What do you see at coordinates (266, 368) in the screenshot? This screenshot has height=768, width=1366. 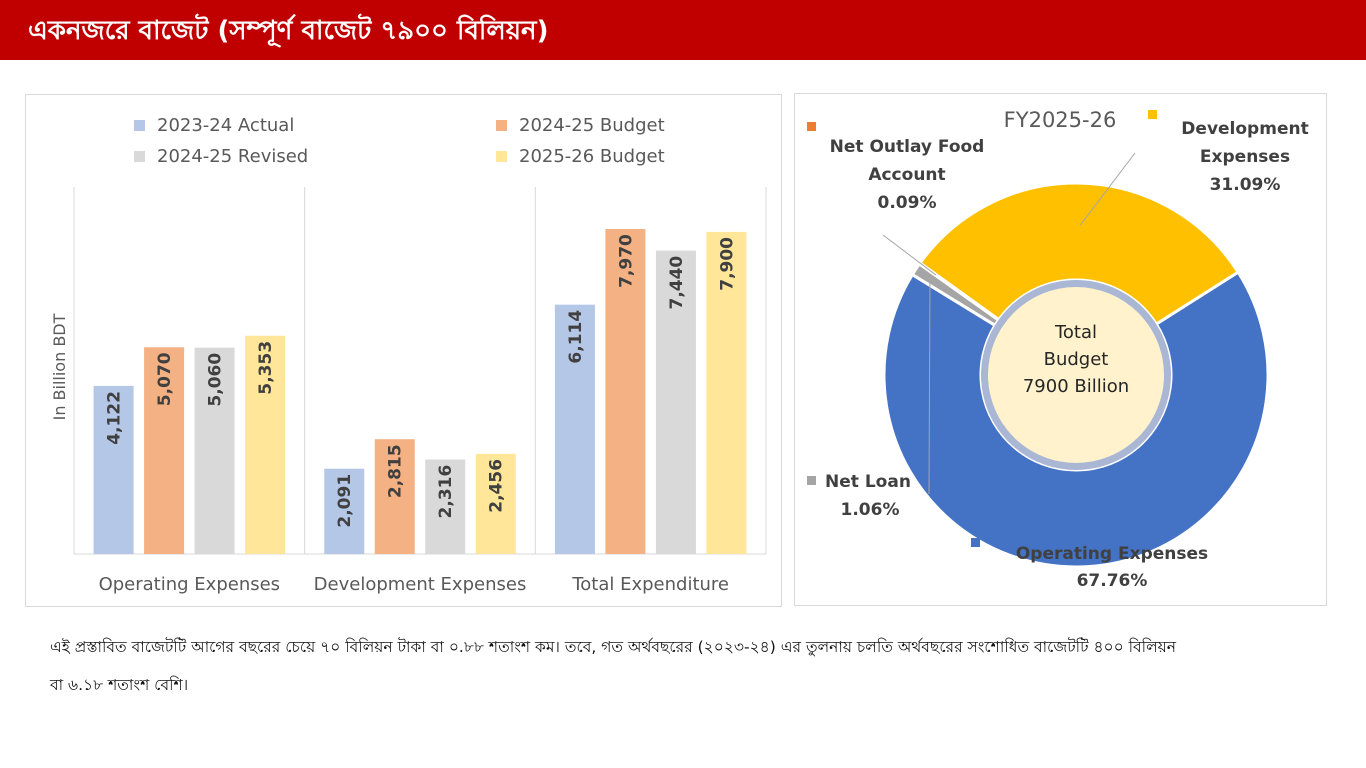 I see `data-label-4-1: 5,353` at bounding box center [266, 368].